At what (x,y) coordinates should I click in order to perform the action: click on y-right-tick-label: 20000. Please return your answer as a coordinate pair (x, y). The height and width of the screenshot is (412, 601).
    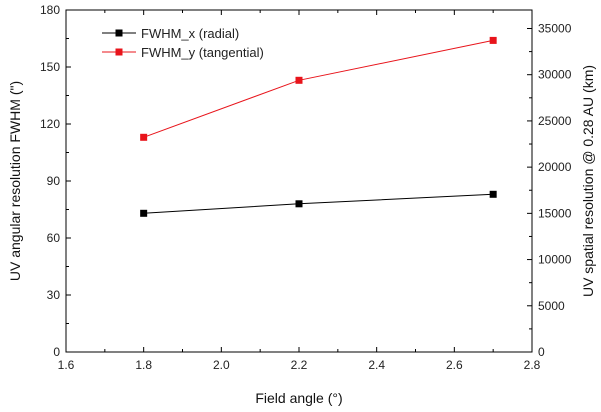
    Looking at the image, I should click on (555, 167).